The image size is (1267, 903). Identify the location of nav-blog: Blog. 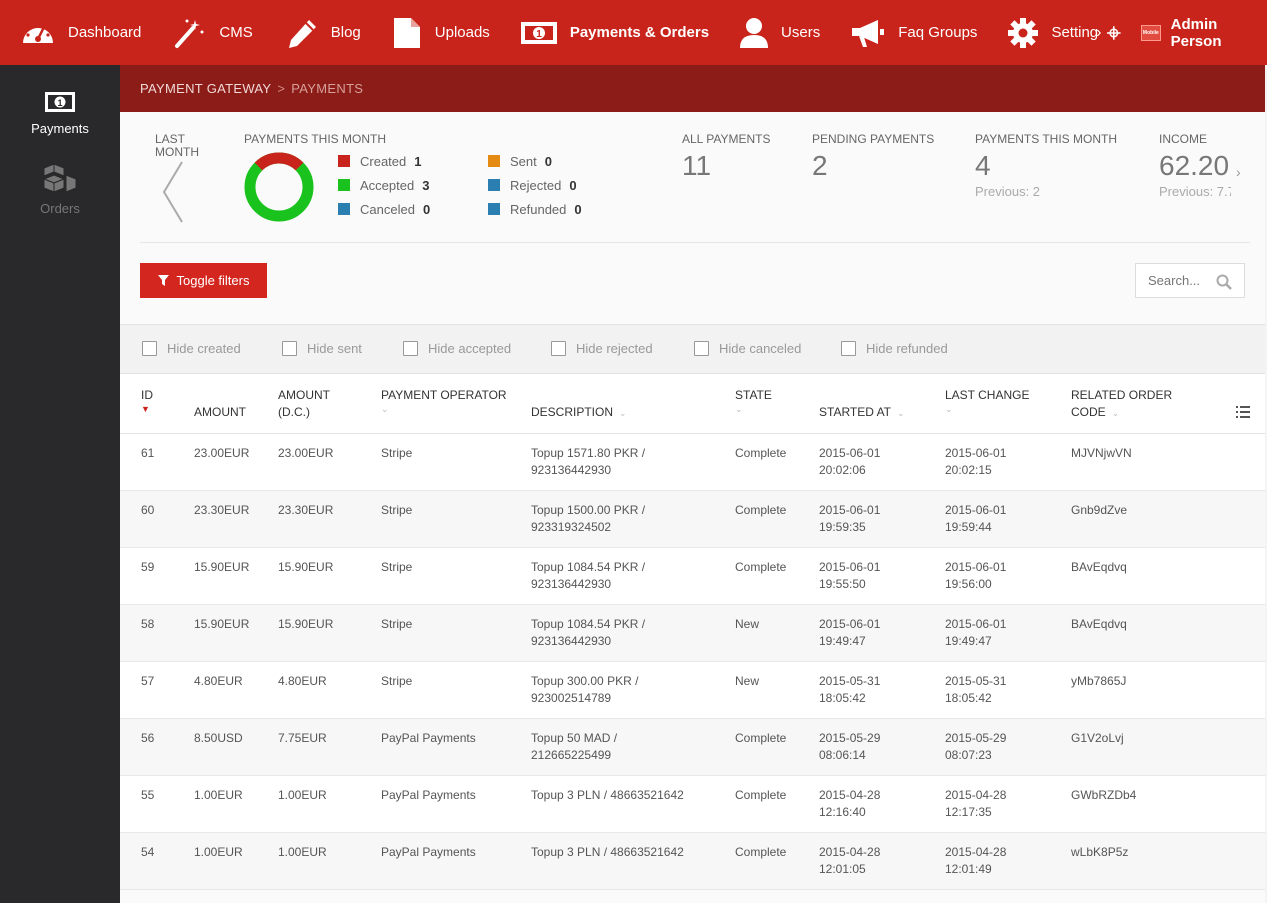
(319, 32).